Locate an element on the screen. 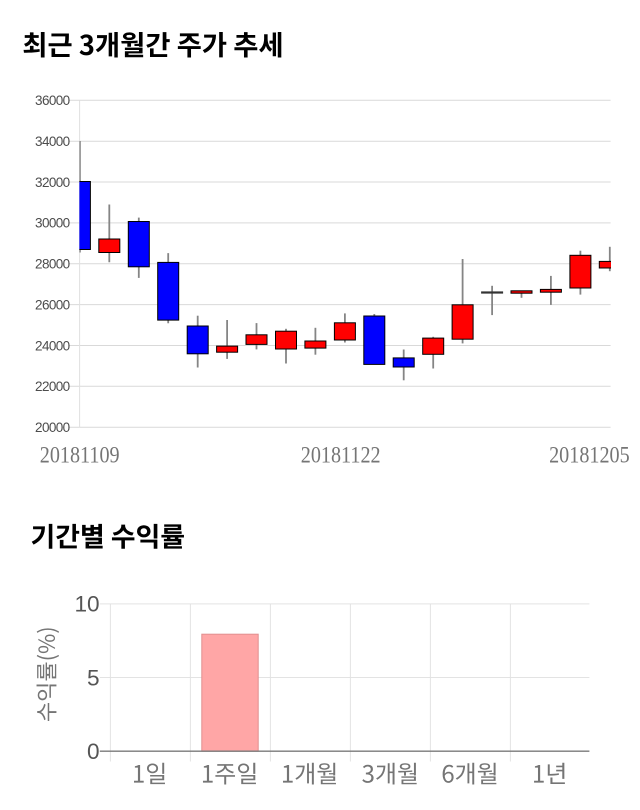 This screenshot has width=640, height=810. svg-text: 34000 is located at coordinates (52, 141).